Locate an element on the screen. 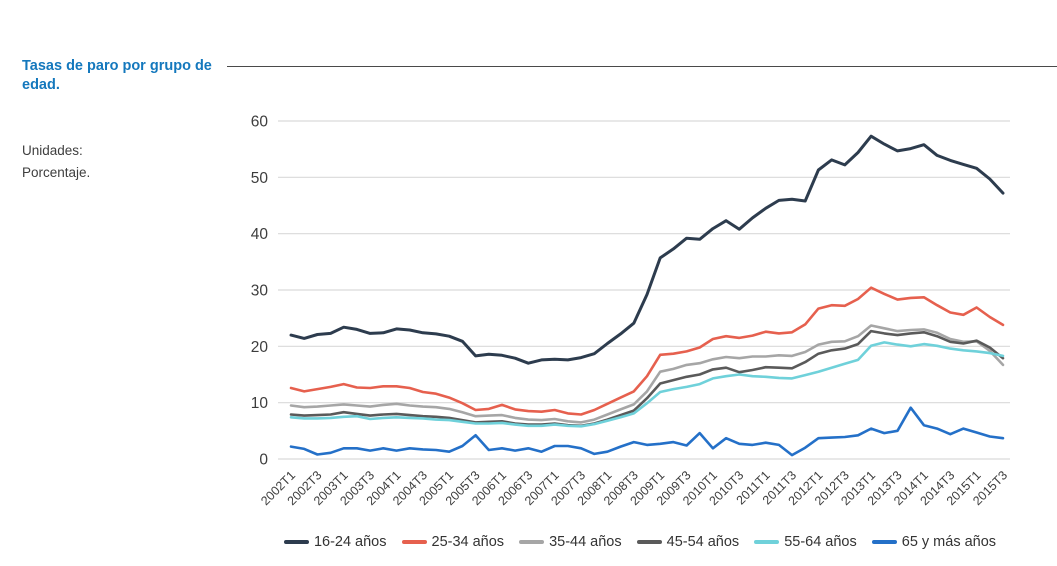 Image resolution: width=1057 pixels, height=566 pixels. legend-item-0: 16-24 años is located at coordinates (335, 542).